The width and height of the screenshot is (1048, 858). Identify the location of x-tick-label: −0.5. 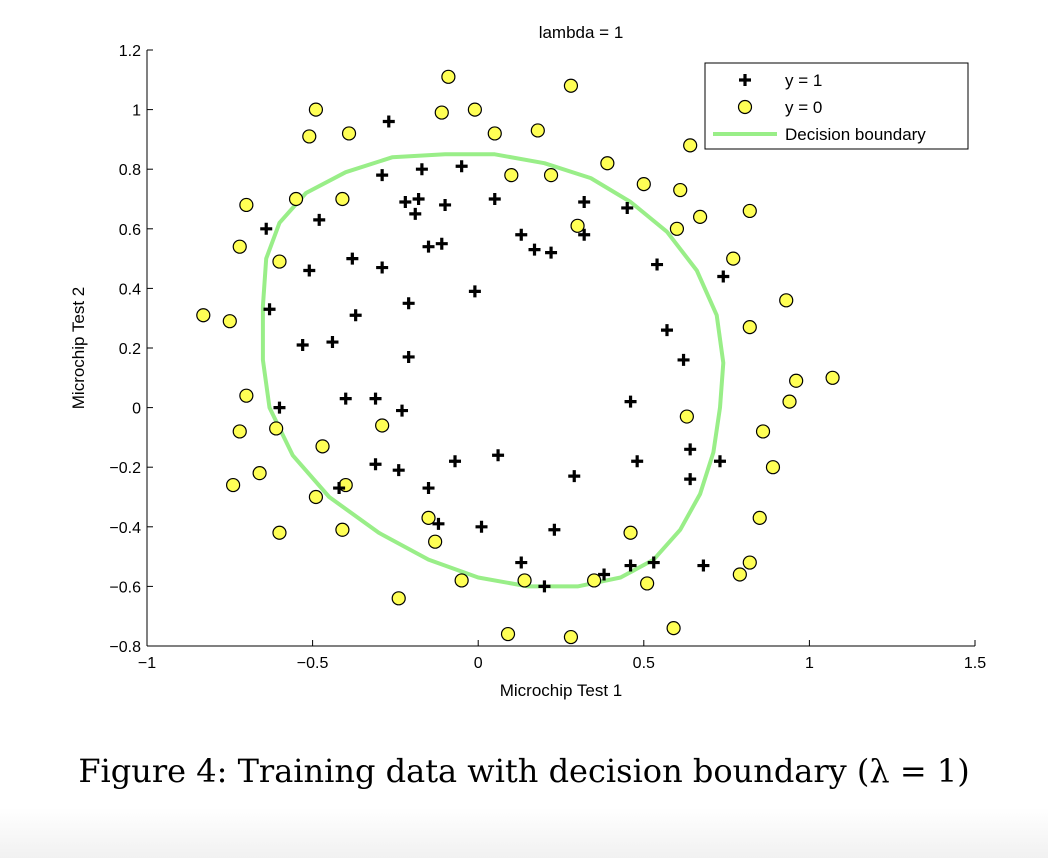
(313, 663).